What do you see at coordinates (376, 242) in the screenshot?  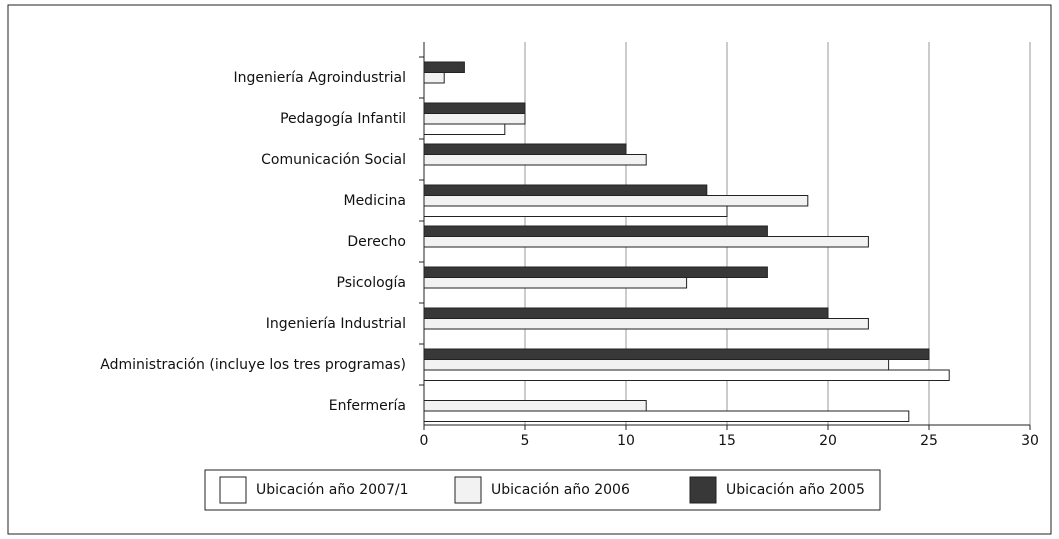 I see `y-tick-label: Derecho` at bounding box center [376, 242].